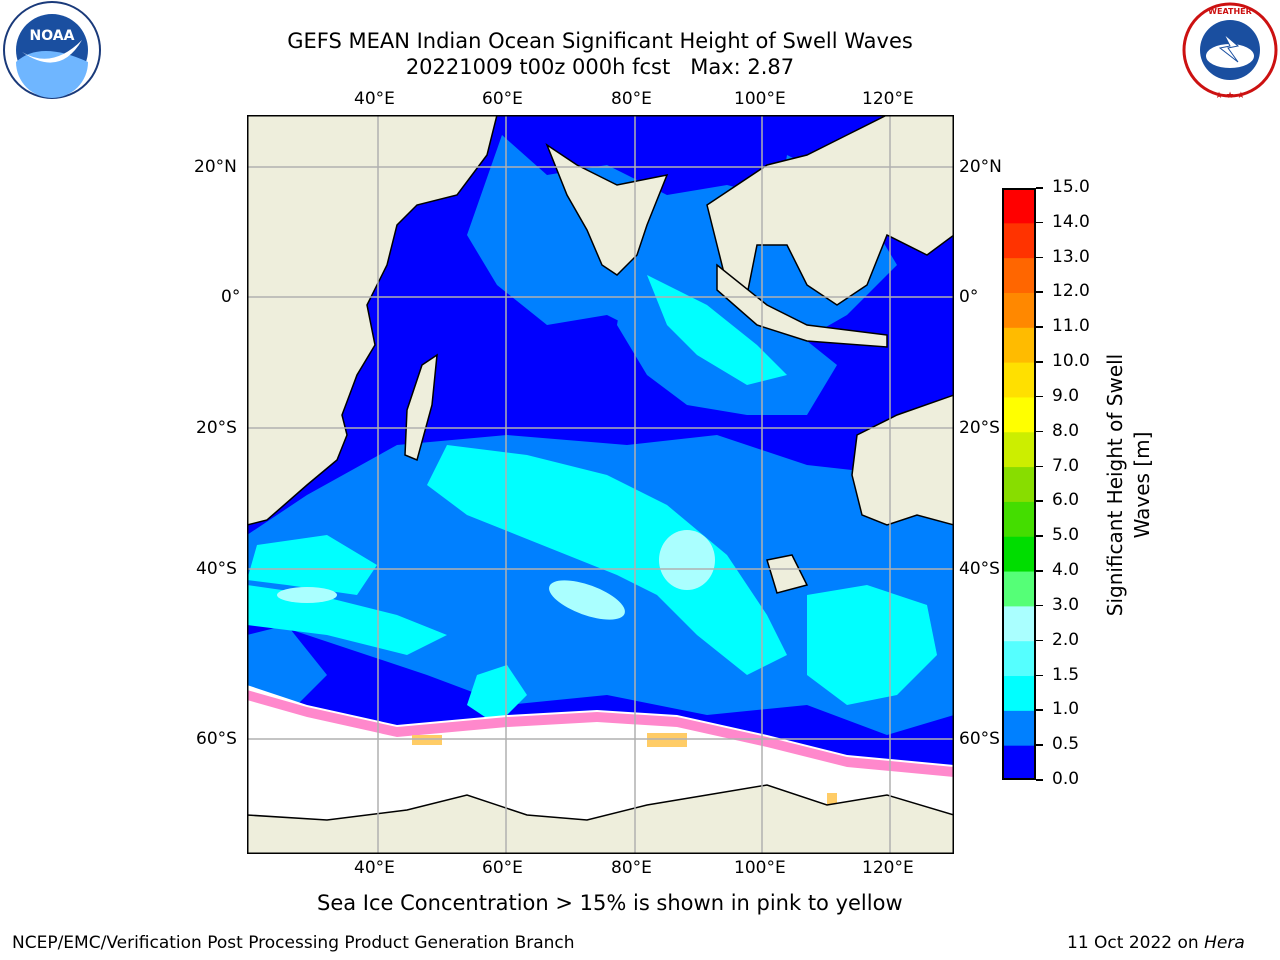 Image resolution: width=1280 pixels, height=960 pixels. Describe the element at coordinates (631, 868) in the screenshot. I see `lon-tick-bottom-80: 80°E` at that location.